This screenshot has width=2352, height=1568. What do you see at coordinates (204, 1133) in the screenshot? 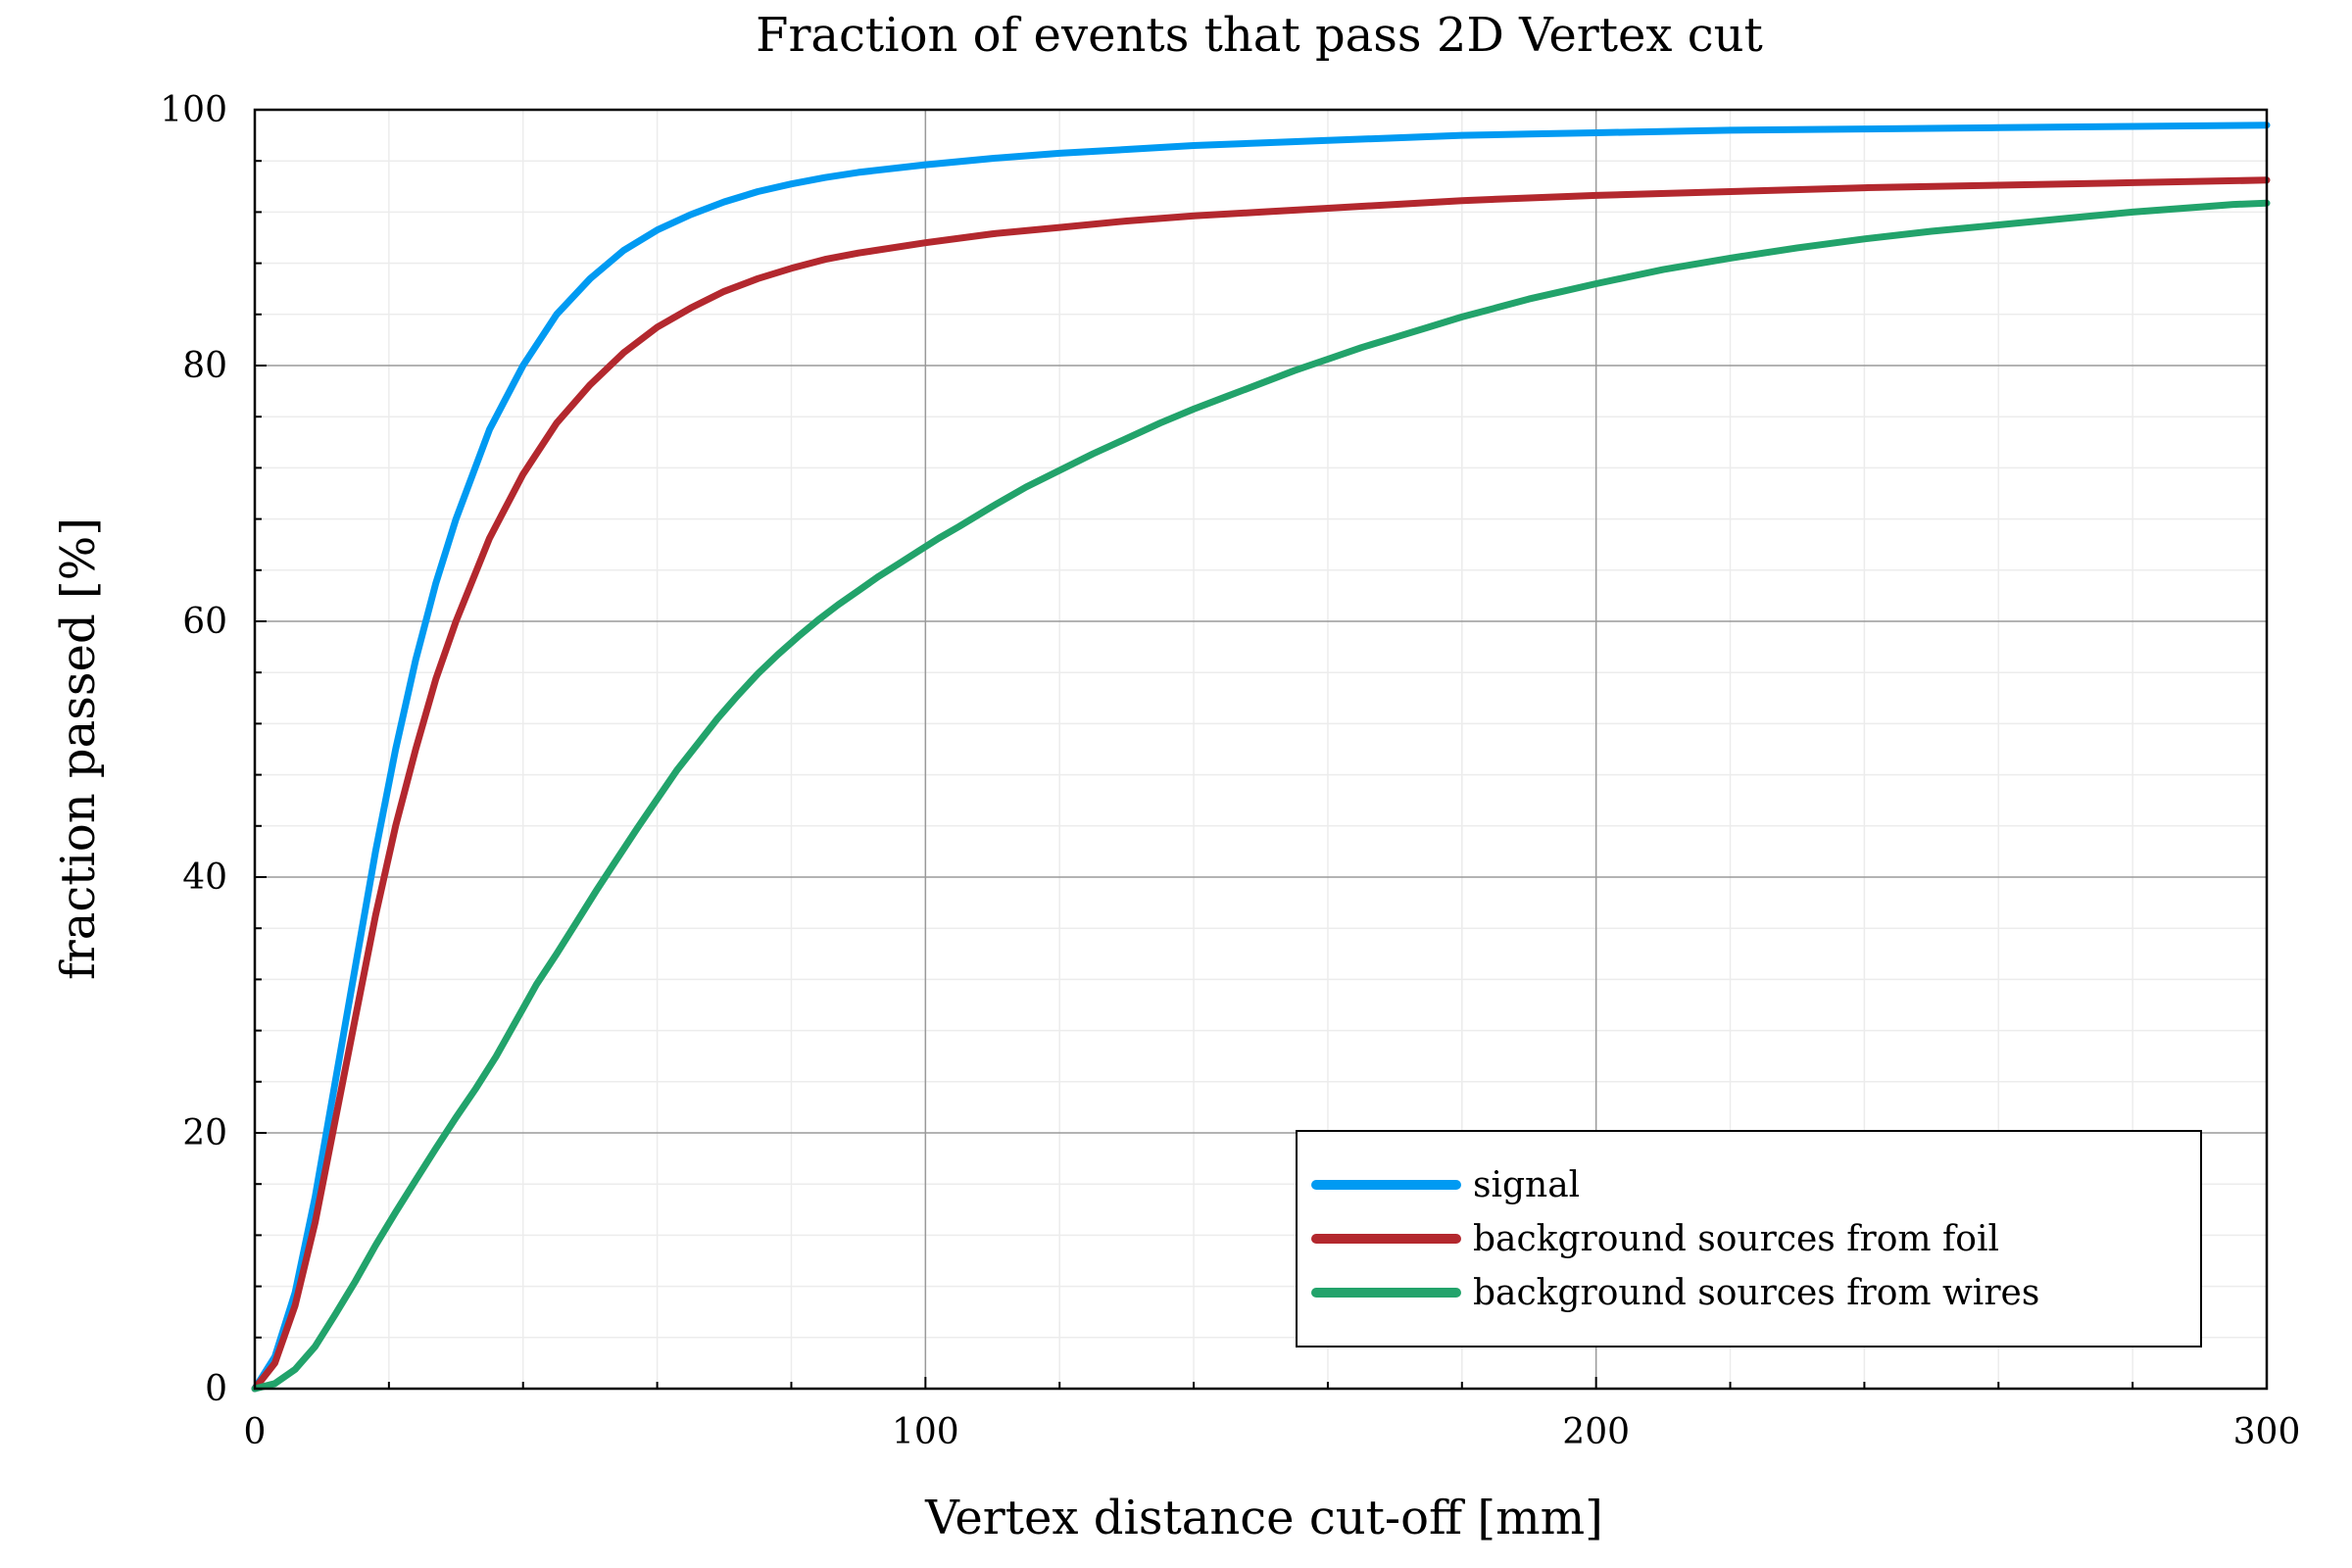
I see `y-tick-label: 20` at bounding box center [204, 1133].